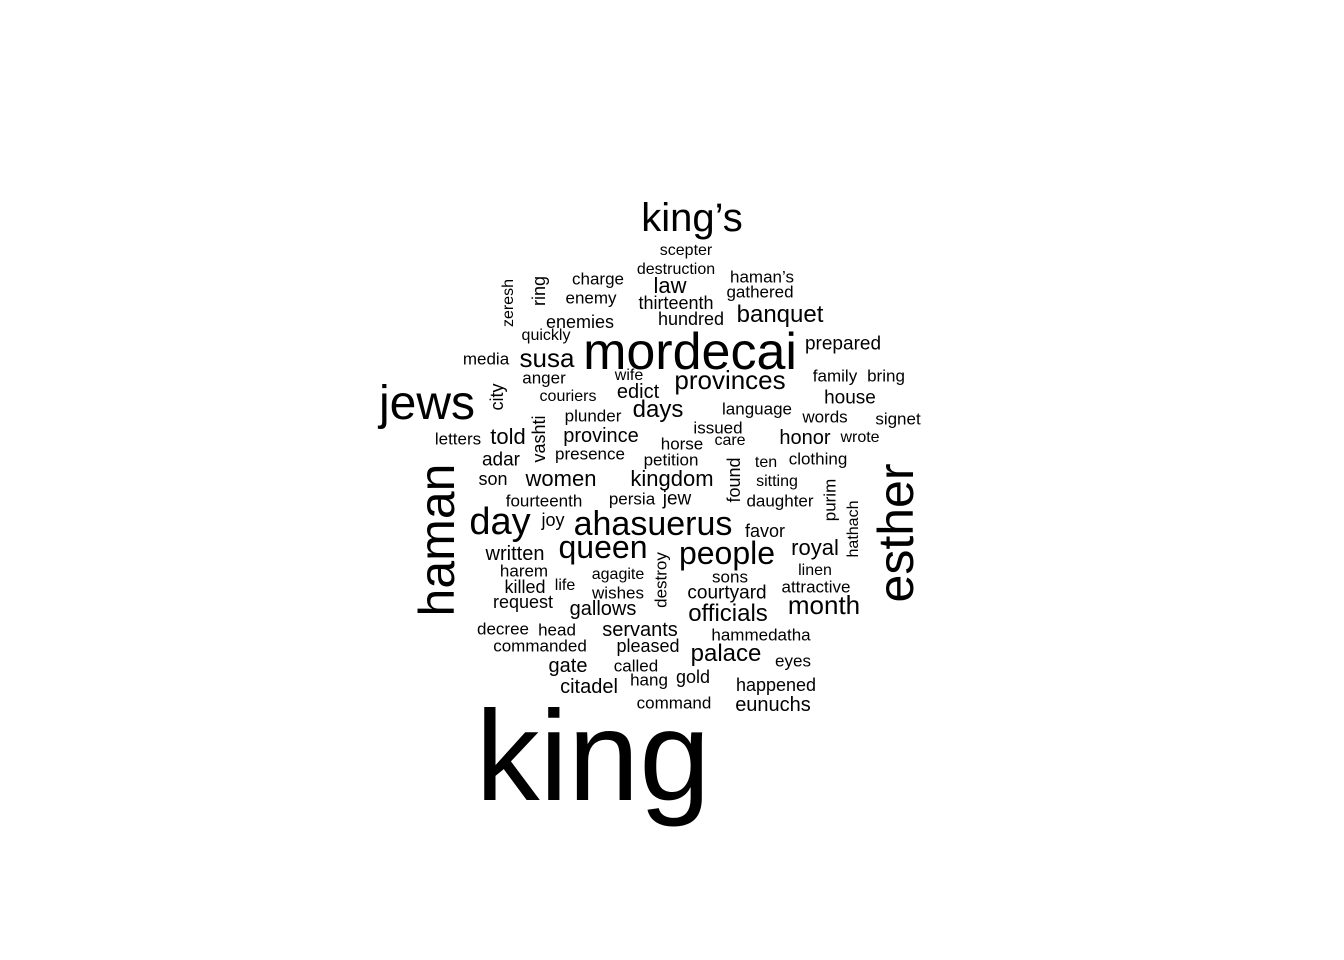 The image size is (1344, 960). What do you see at coordinates (508, 436) in the screenshot?
I see `word-told: told` at bounding box center [508, 436].